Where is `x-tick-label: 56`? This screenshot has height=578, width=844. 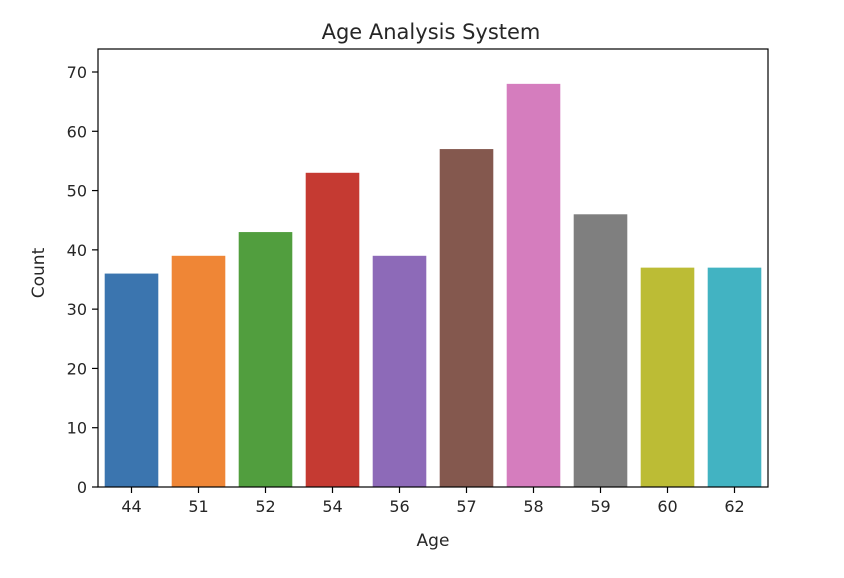
x-tick-label: 56 is located at coordinates (399, 506).